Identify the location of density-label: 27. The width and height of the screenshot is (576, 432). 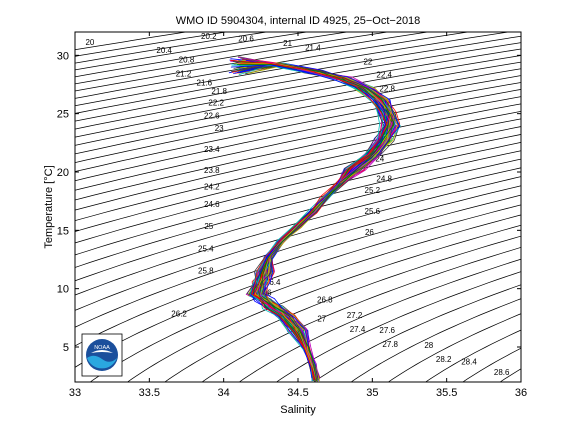
(321, 318).